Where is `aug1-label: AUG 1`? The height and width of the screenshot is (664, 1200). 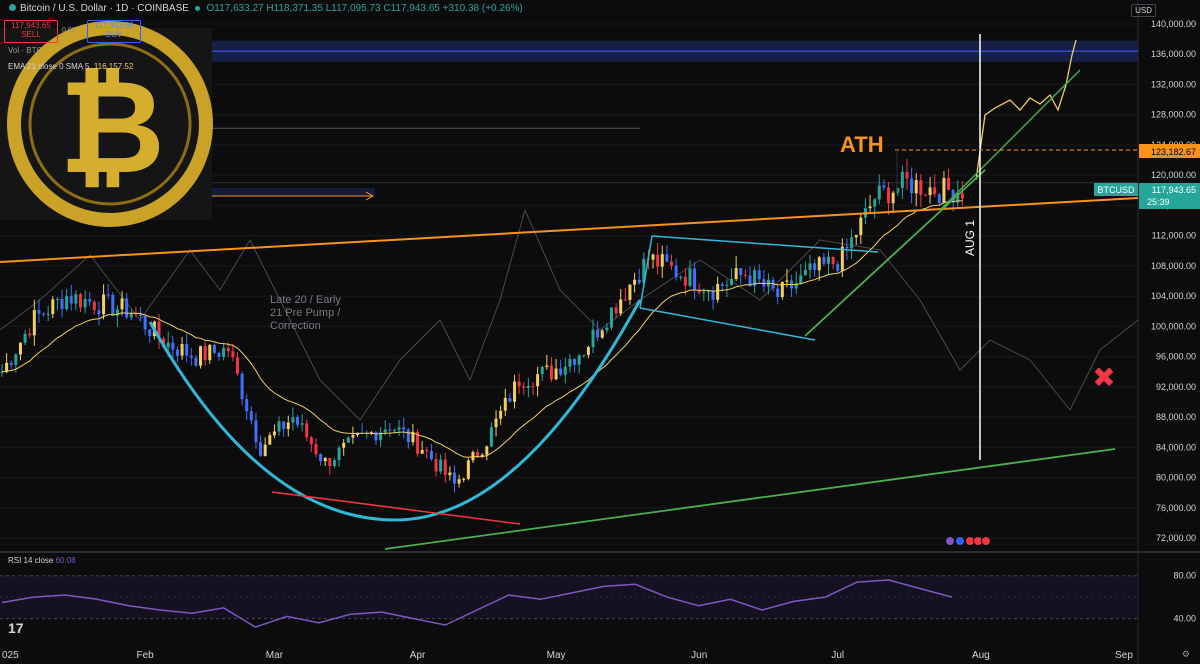 aug1-label: AUG 1 is located at coordinates (970, 238).